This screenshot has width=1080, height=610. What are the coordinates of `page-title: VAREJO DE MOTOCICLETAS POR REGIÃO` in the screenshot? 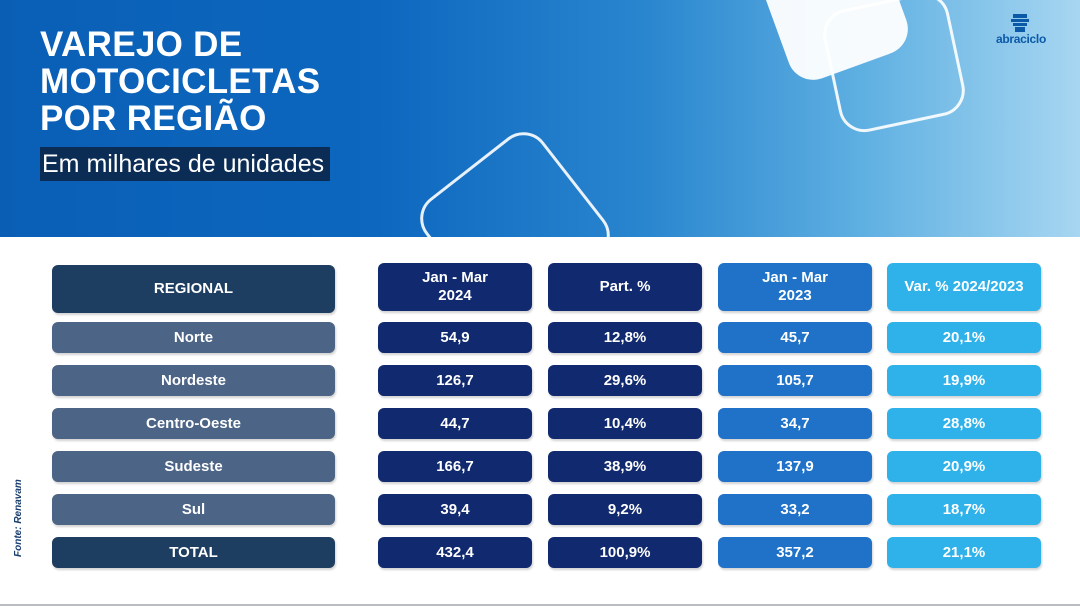 It's located at (230, 81).